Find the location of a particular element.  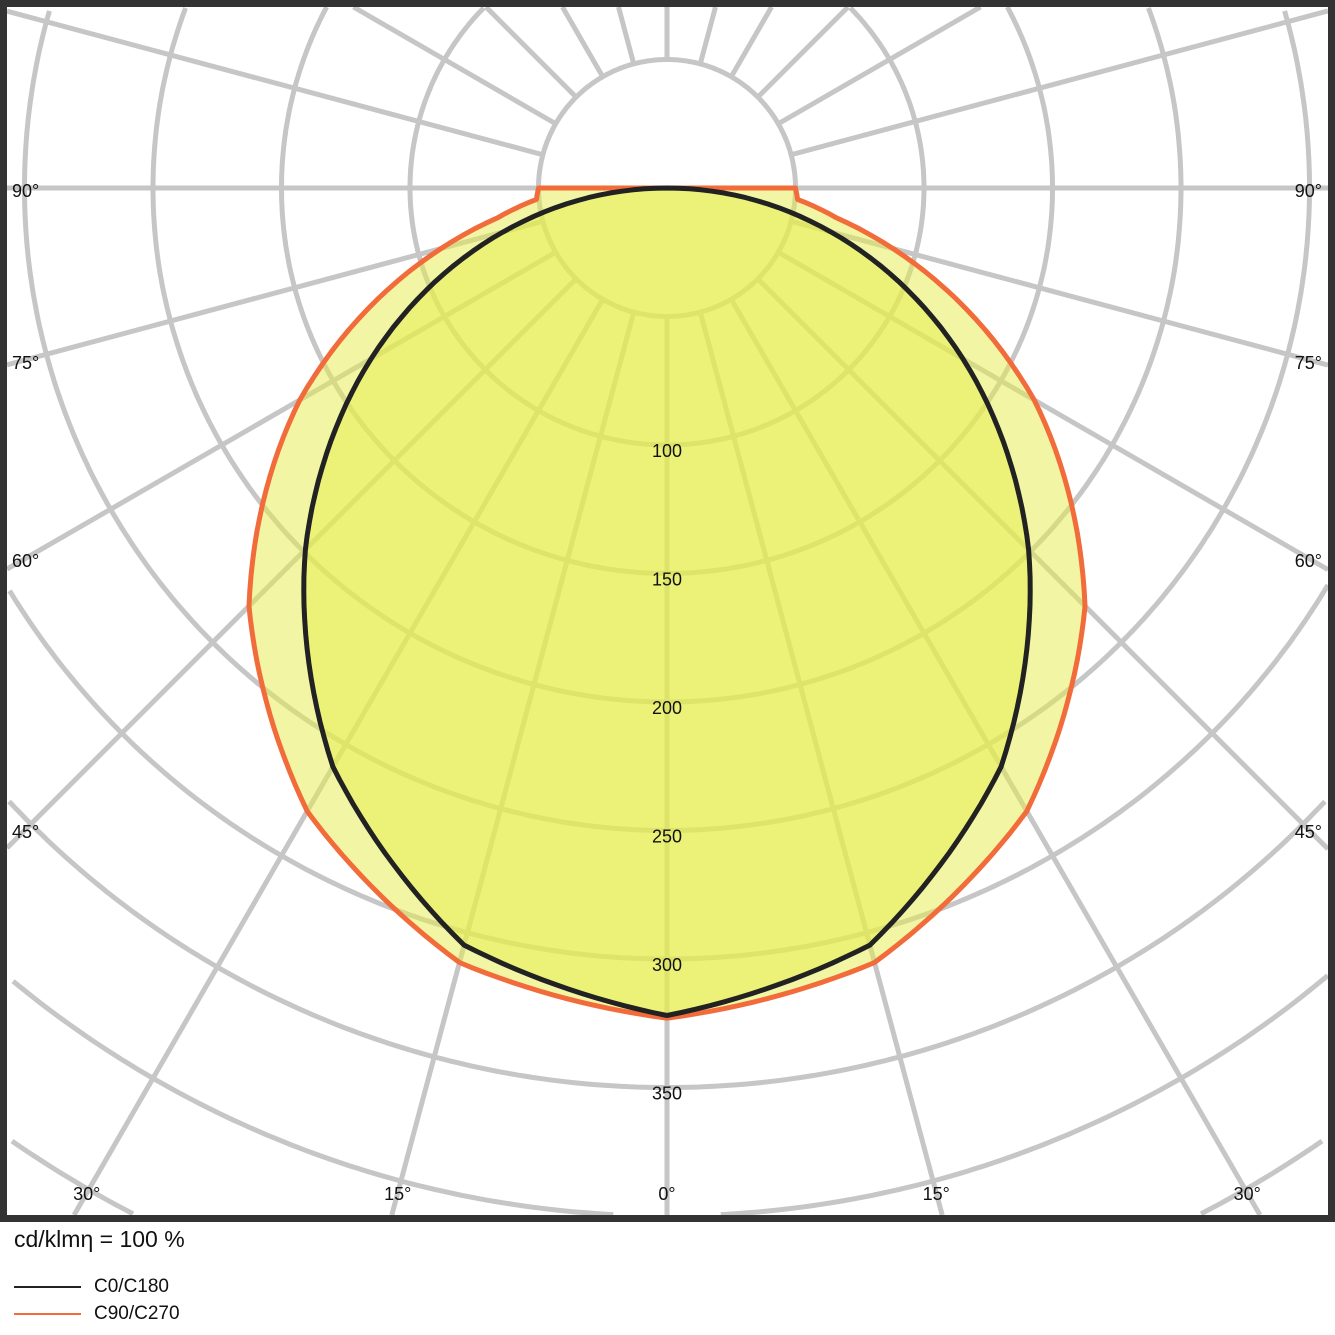

unit-label: cd/klmη = 100 % is located at coordinates (99, 1239).